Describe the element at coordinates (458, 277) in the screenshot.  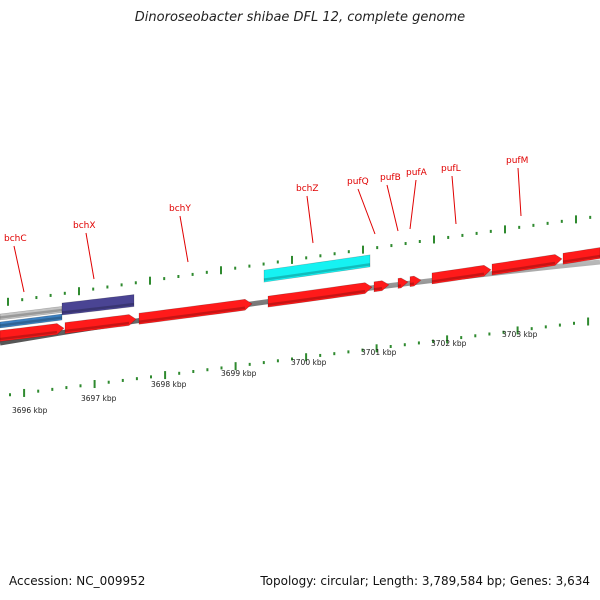
I see `gene-arrow-pufl-shade` at that location.